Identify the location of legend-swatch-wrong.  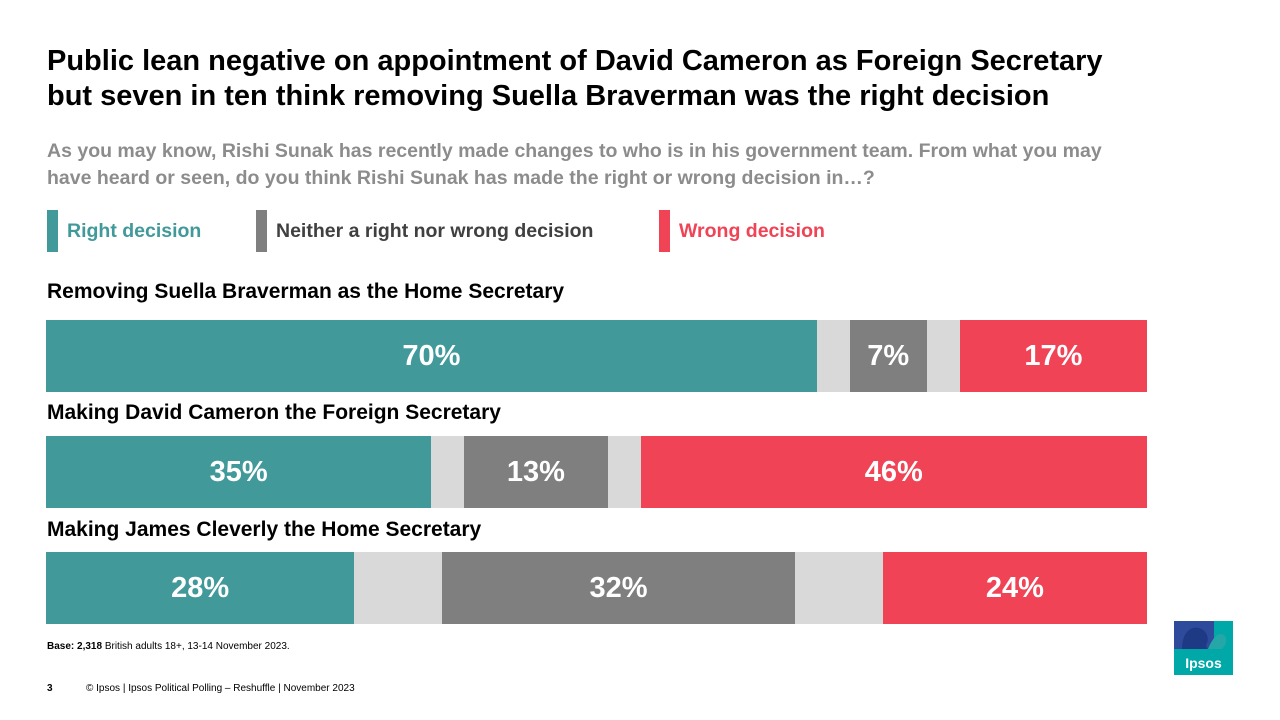
(664, 231).